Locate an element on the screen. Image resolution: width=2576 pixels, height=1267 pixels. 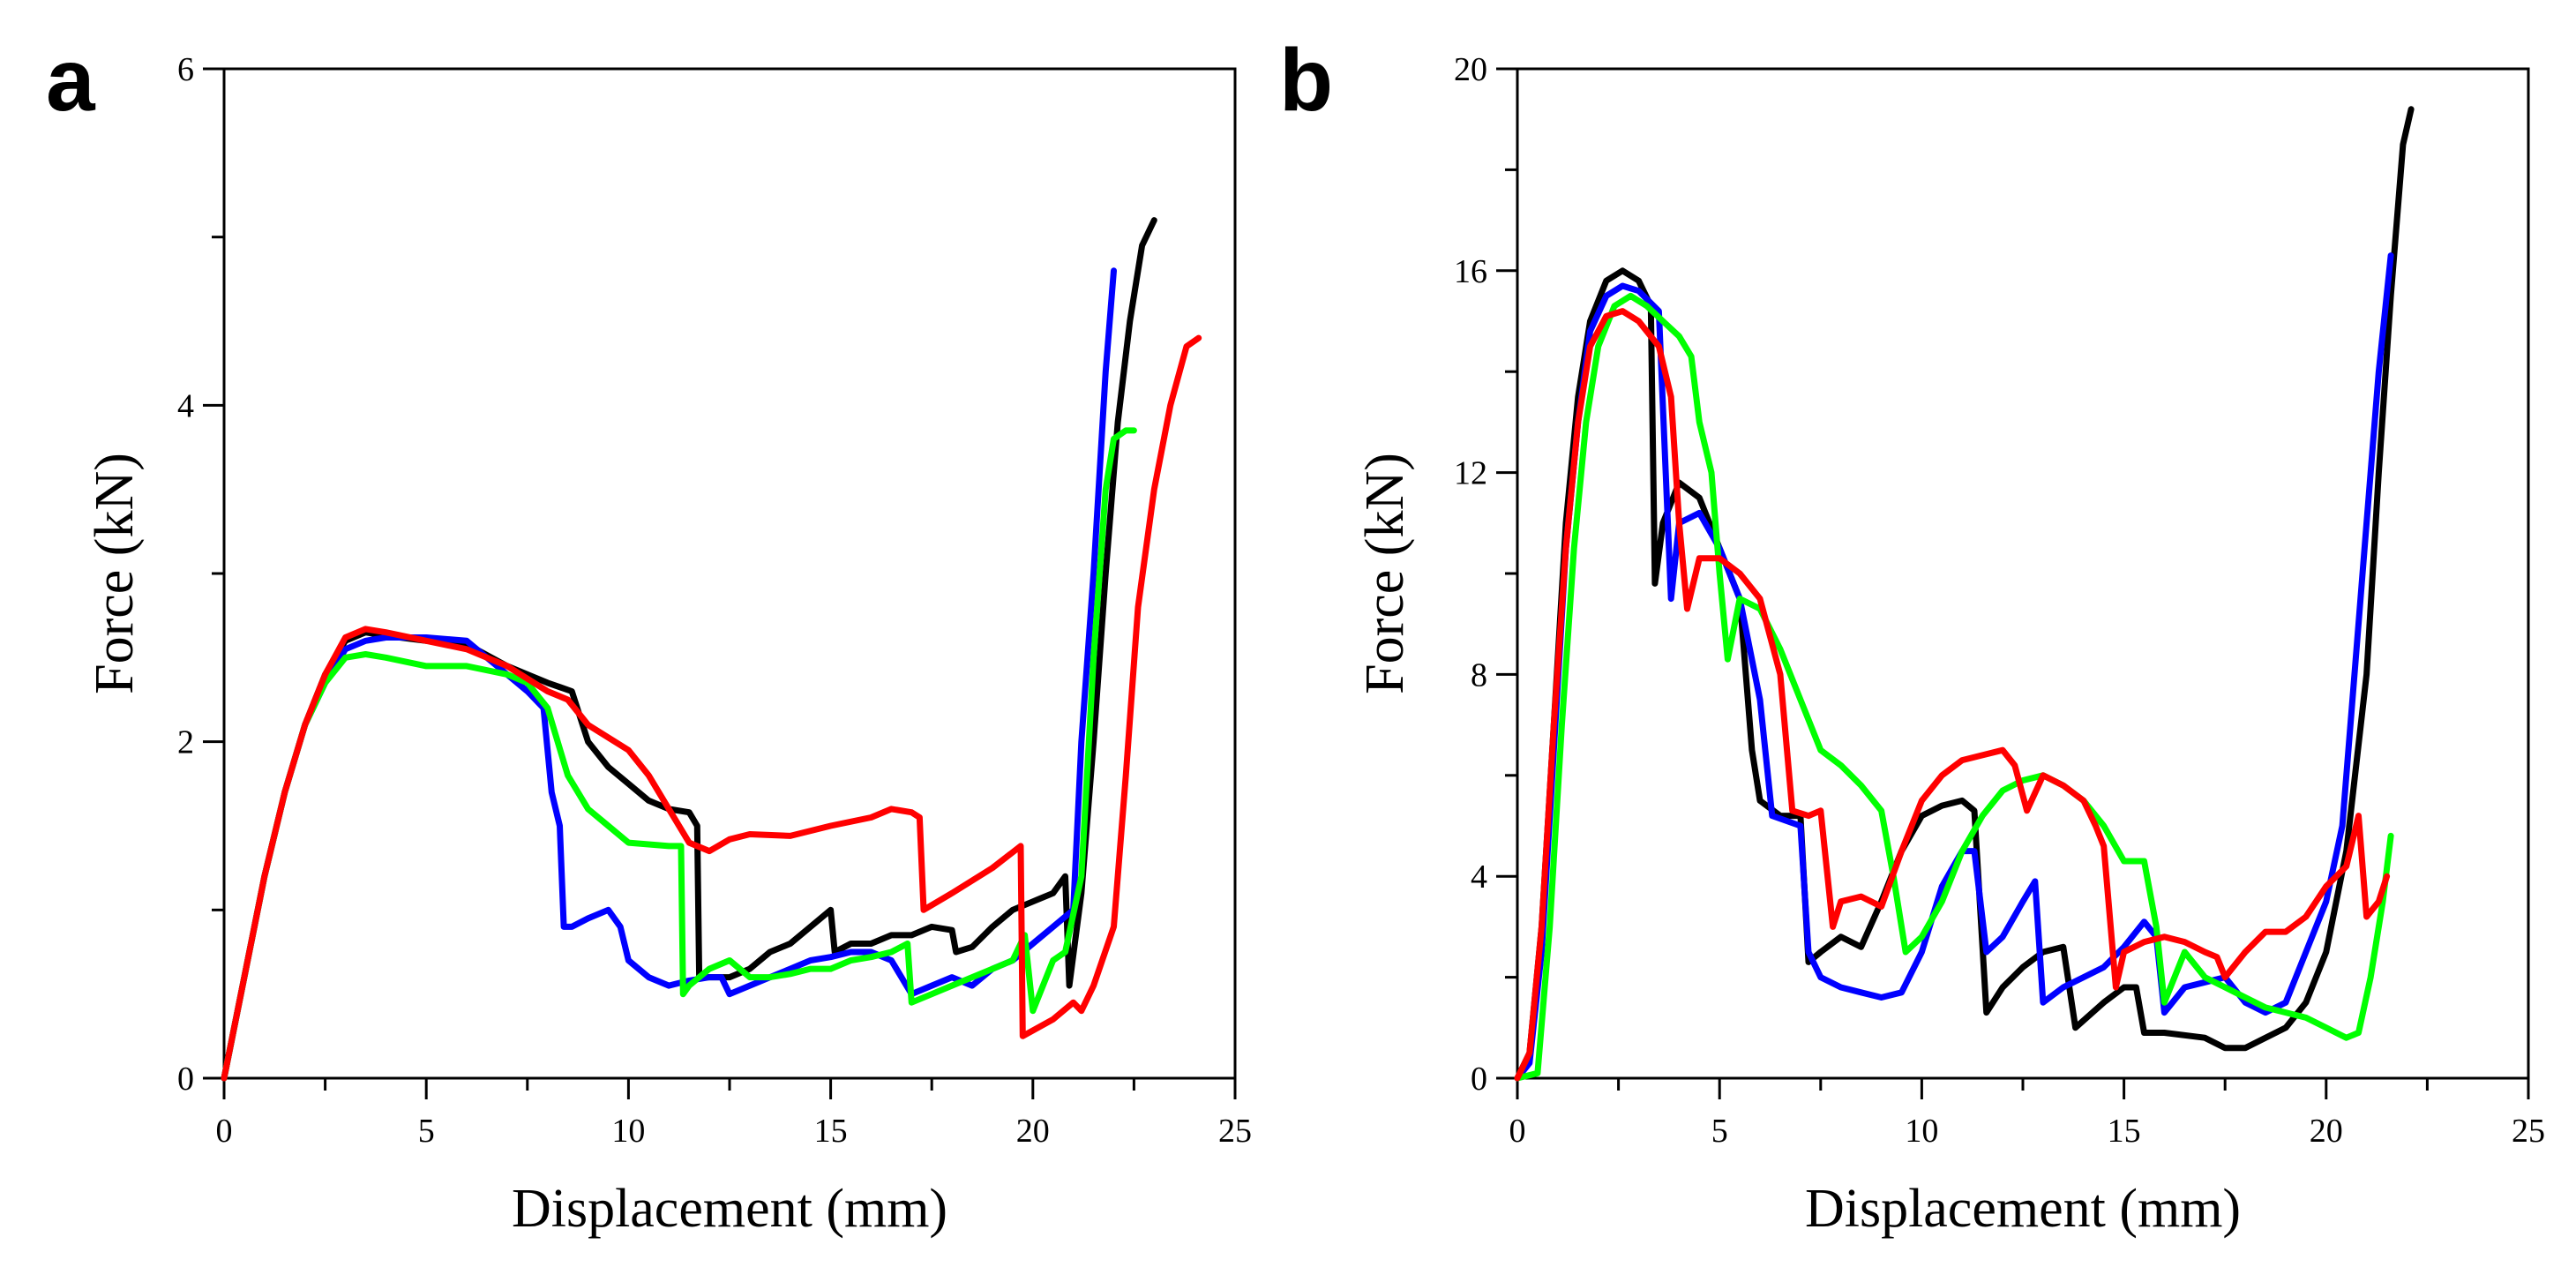
panel-a-x-axis-title: Displacement (mm) is located at coordinates (730, 1209).